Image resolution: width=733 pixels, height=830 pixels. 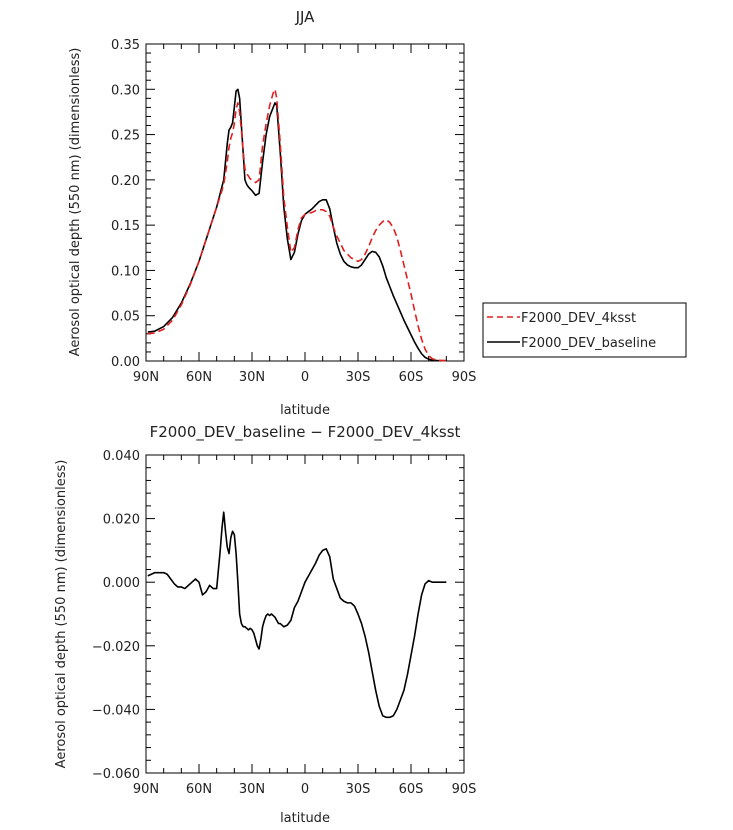 I want to click on bottom-y-tick-label: −0.060, so click(x=116, y=774).